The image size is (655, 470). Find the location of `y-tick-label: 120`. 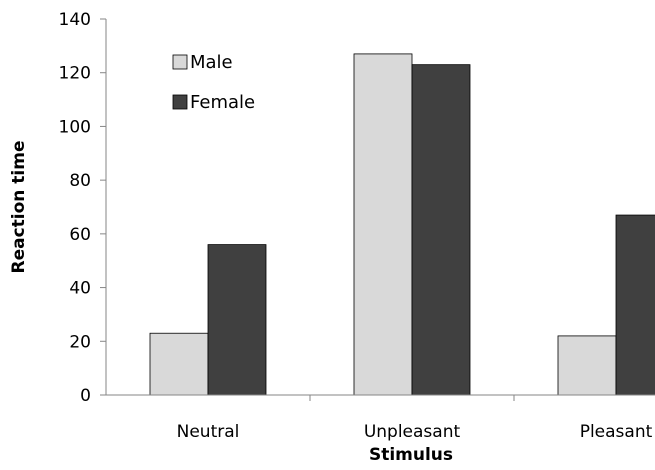

y-tick-label: 120 is located at coordinates (75, 74).